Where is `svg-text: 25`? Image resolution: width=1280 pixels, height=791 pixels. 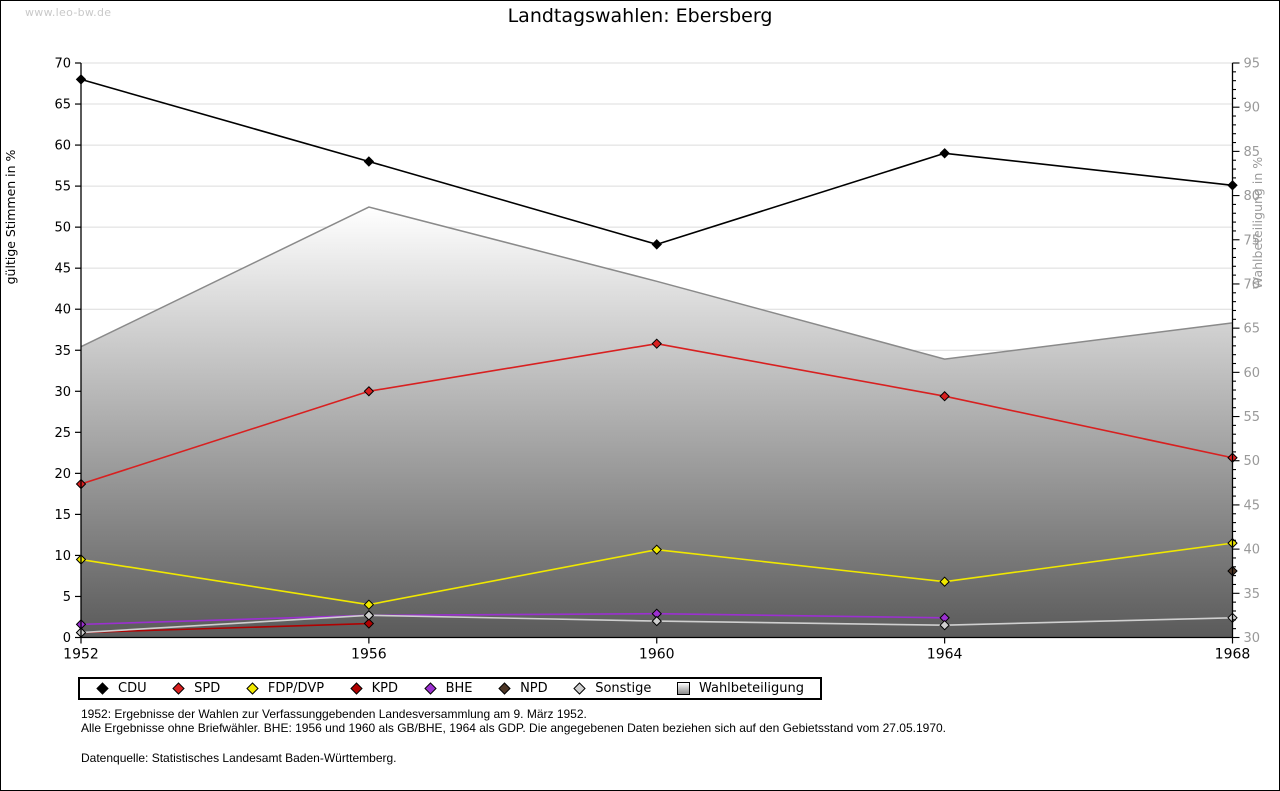 svg-text: 25 is located at coordinates (62, 433).